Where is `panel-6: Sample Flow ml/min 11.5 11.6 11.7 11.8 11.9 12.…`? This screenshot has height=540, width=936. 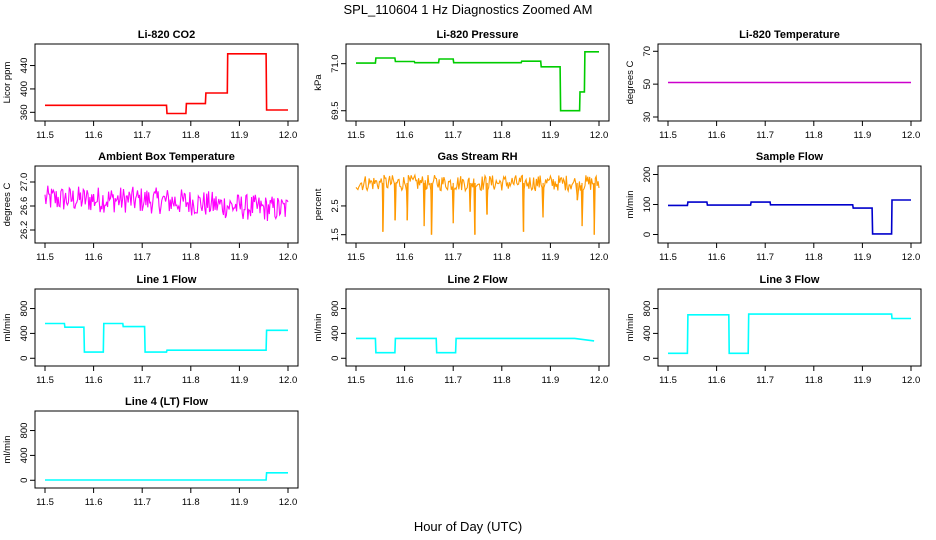 panel-6: Sample Flow ml/min 11.5 11.6 11.7 11.8 11.9 12.… is located at coordinates (773, 207).